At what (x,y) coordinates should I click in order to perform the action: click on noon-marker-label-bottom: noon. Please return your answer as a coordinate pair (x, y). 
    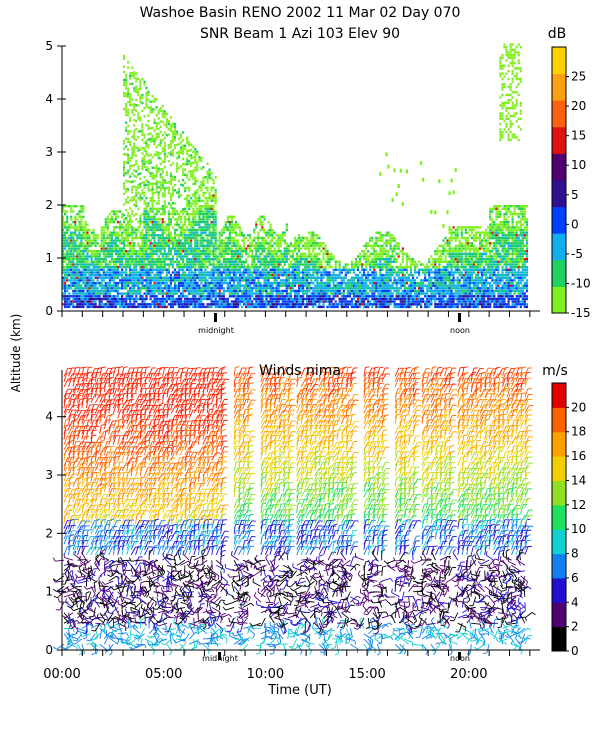
    Looking at the image, I should click on (460, 658).